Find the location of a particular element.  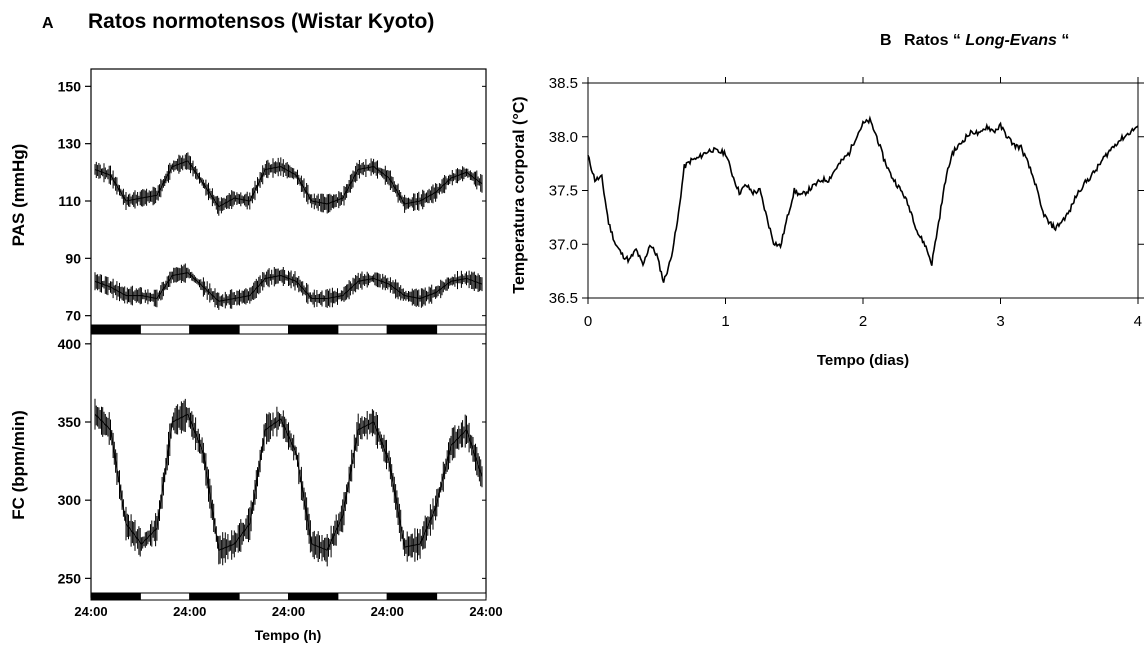

panel-a-top-ytick-label-3: 130 is located at coordinates (70, 144).